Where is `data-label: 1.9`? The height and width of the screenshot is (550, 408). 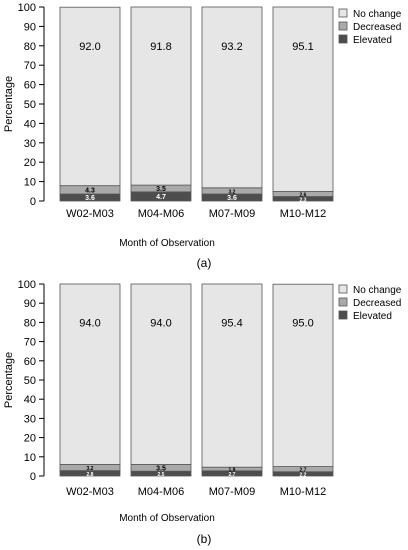 data-label: 1.9 is located at coordinates (232, 470).